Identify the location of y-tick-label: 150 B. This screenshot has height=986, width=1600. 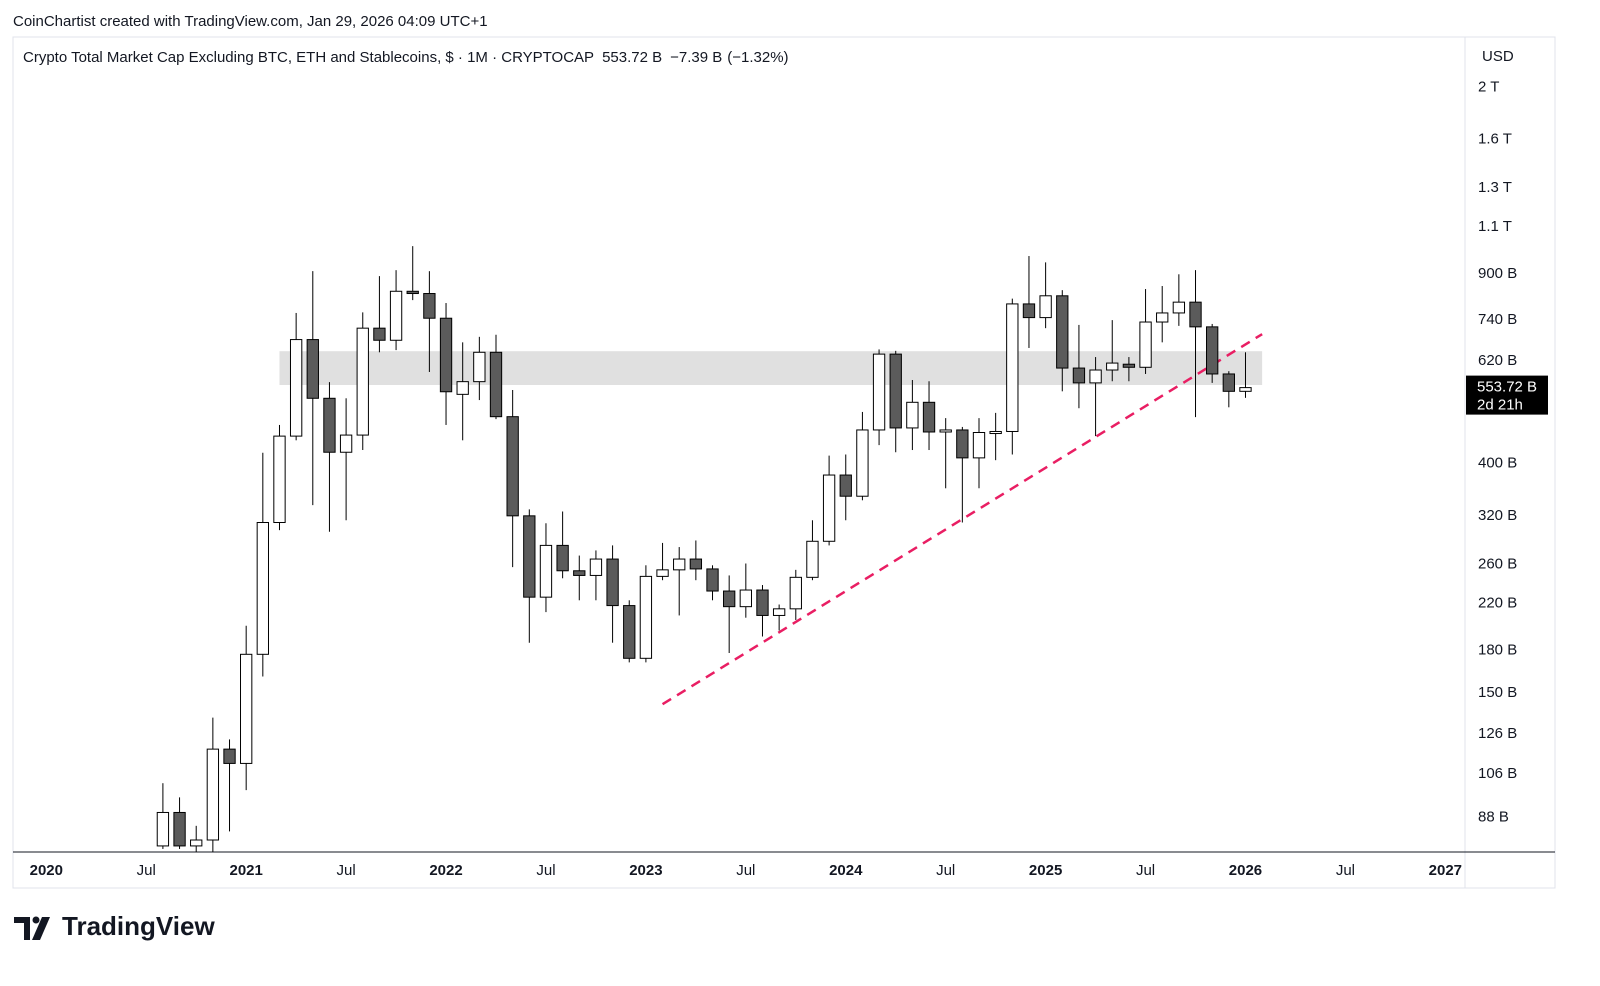
(1497, 692).